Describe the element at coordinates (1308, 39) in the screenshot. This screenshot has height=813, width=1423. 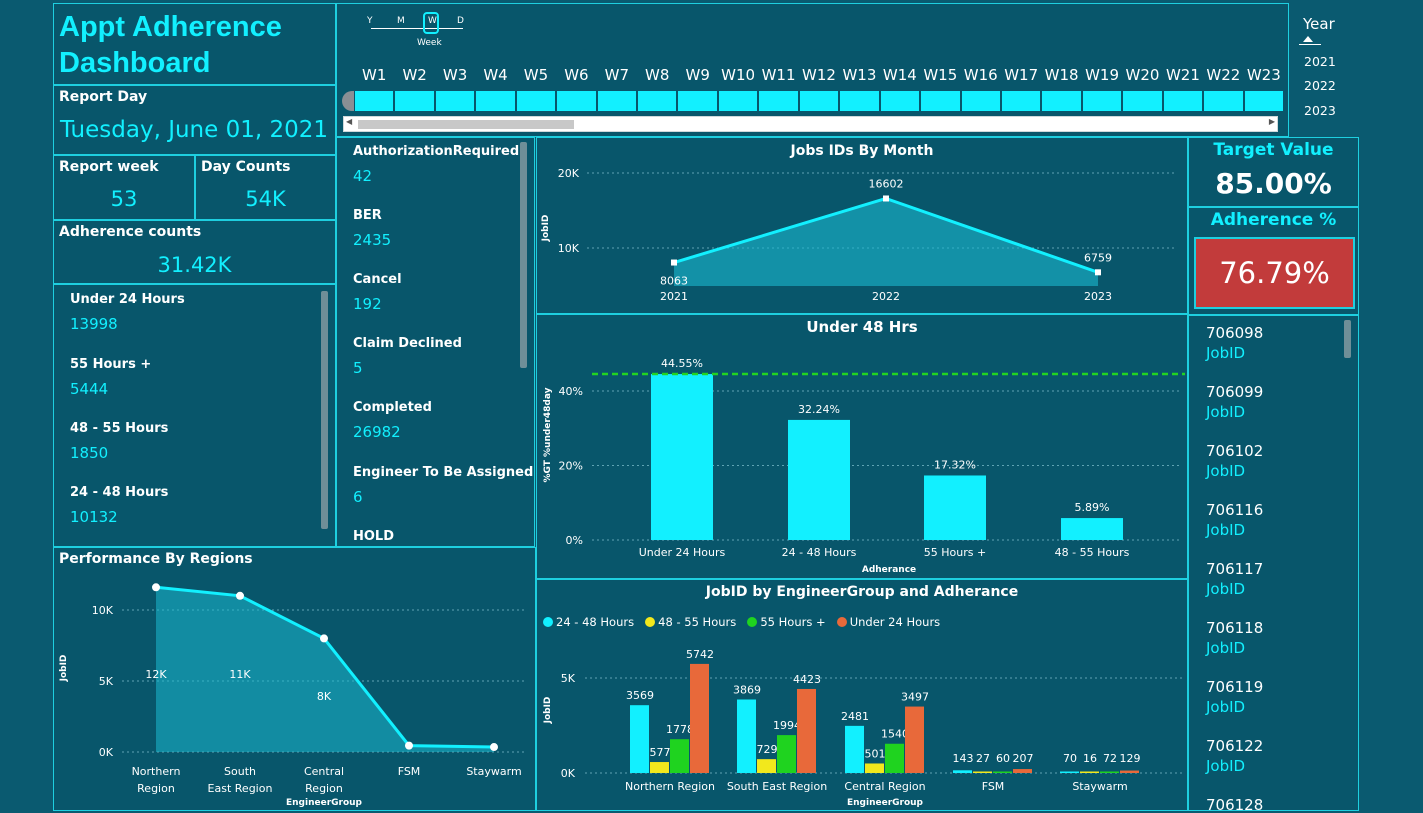
I see `sort-up-icon` at that location.